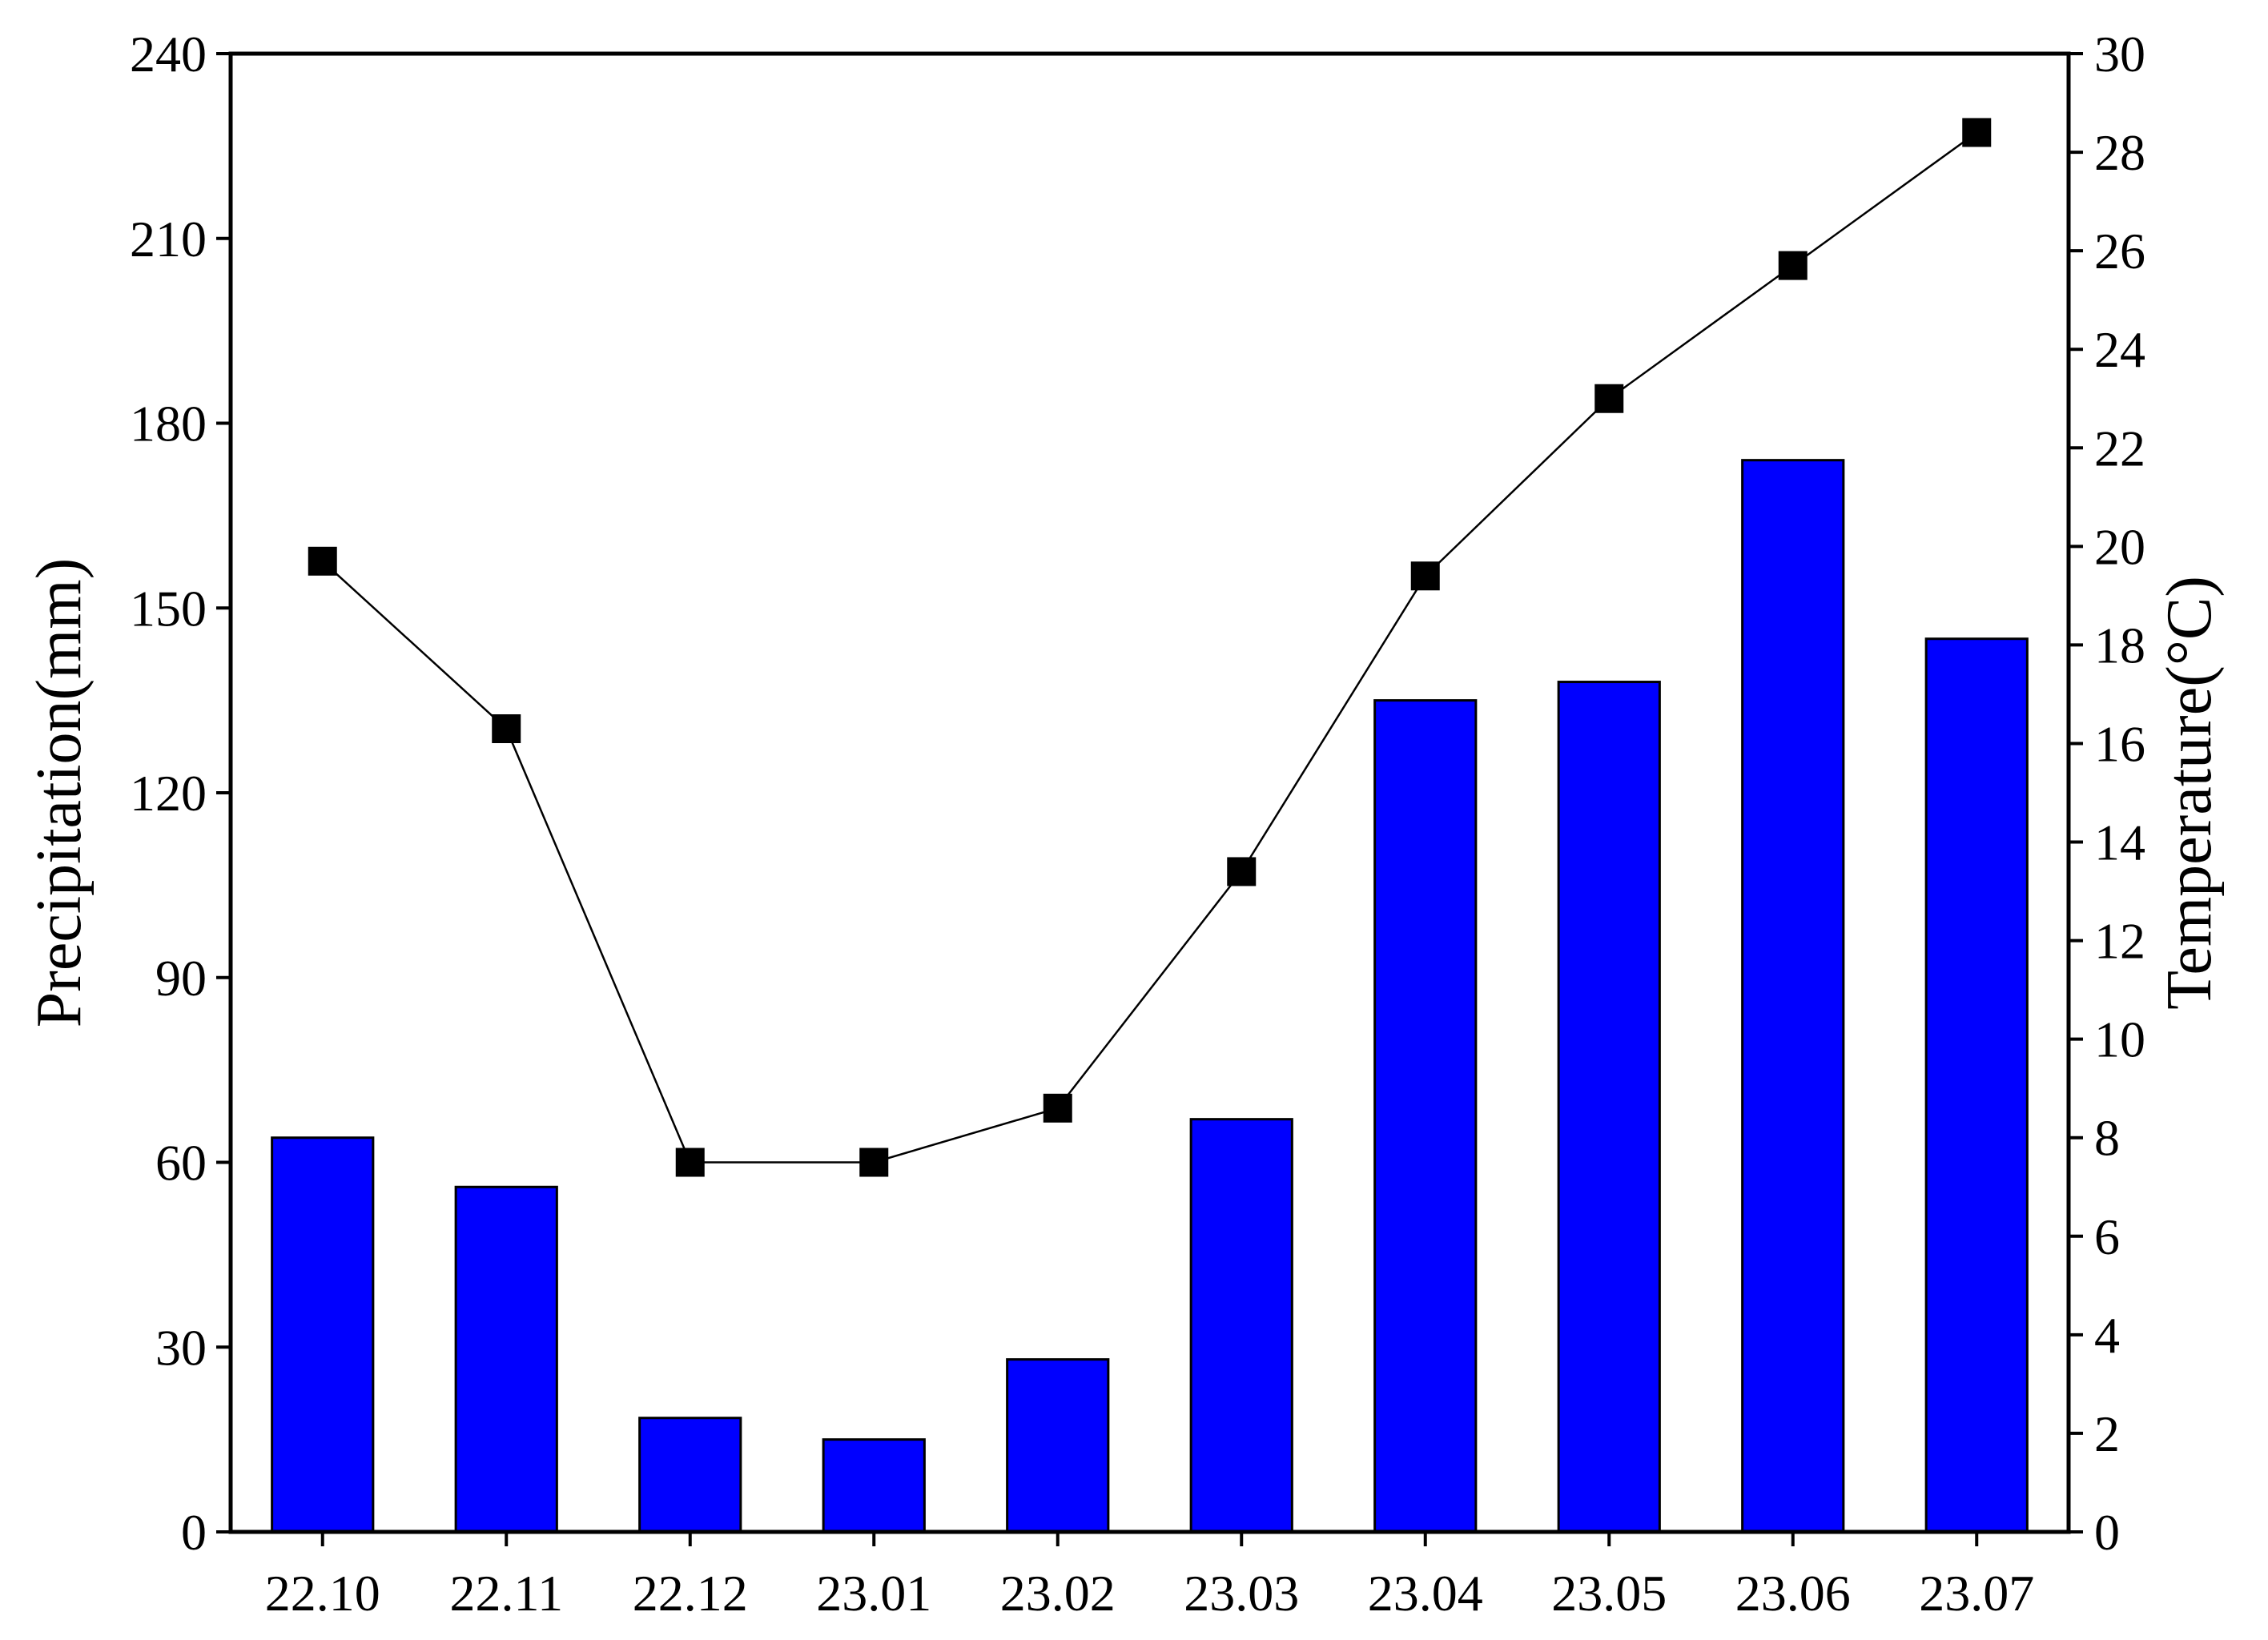  Describe the element at coordinates (2189, 793) in the screenshot. I see `y2-axis-title: Temperature(°C)` at that location.